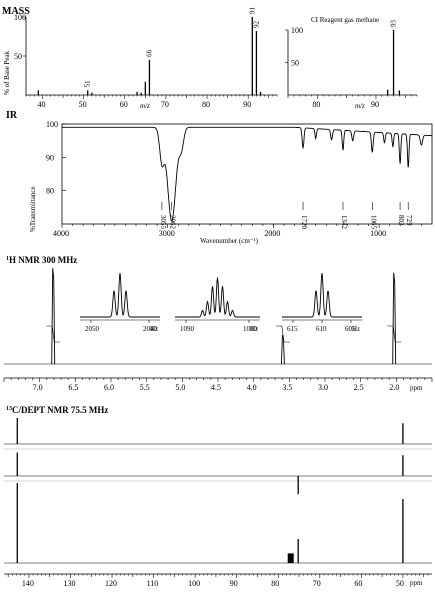 Image resolution: width=435 pixels, height=594 pixels. Describe the element at coordinates (344, 222) in the screenshot. I see `band-label: 1342` at that location.